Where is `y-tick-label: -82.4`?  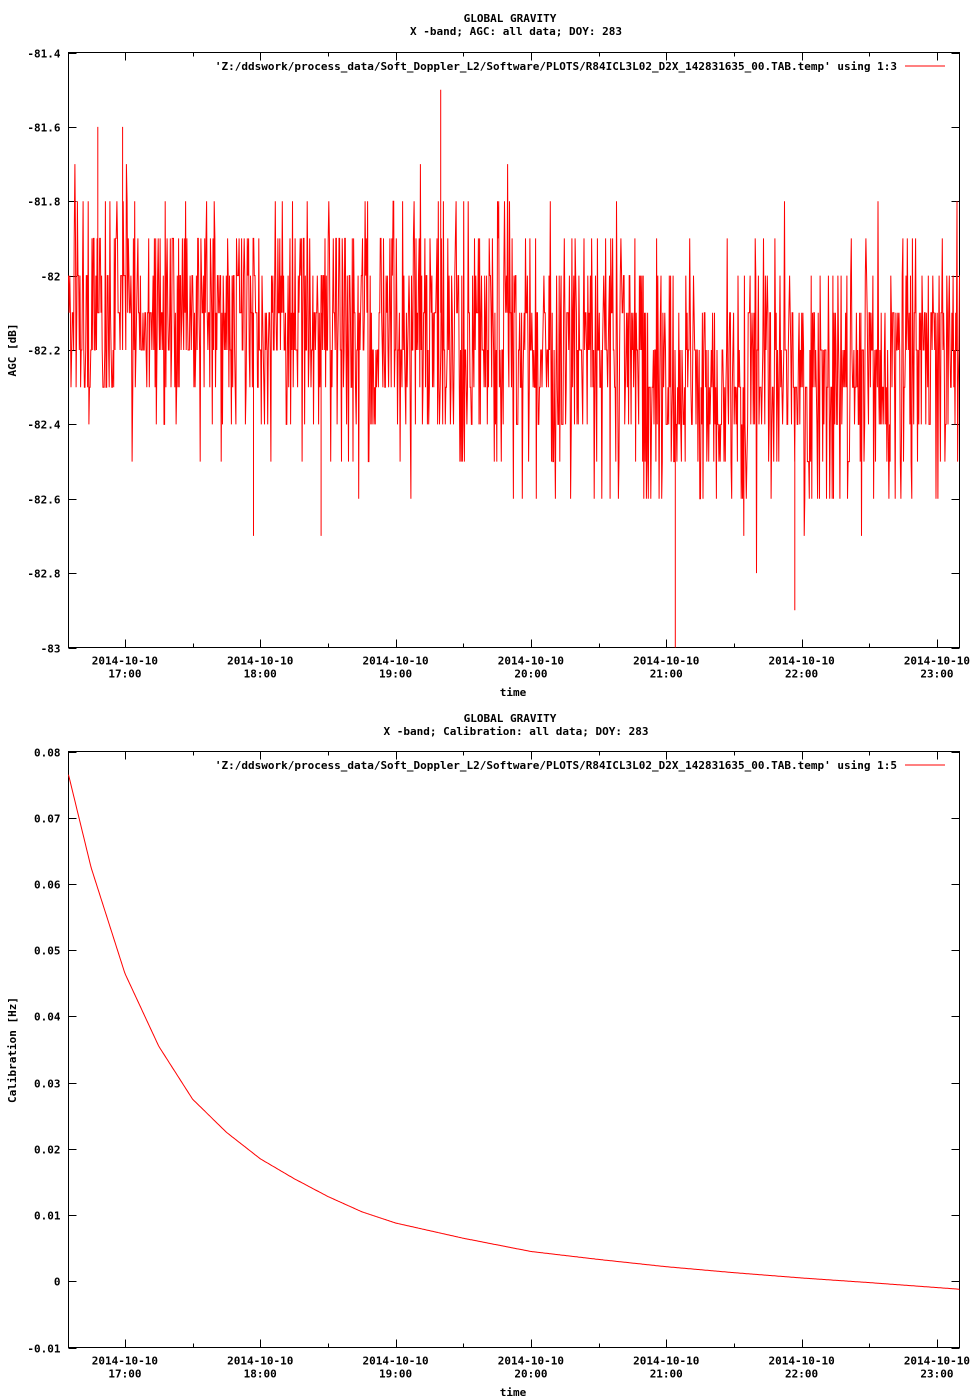 y-tick-label: -82.4 is located at coordinates (43, 425).